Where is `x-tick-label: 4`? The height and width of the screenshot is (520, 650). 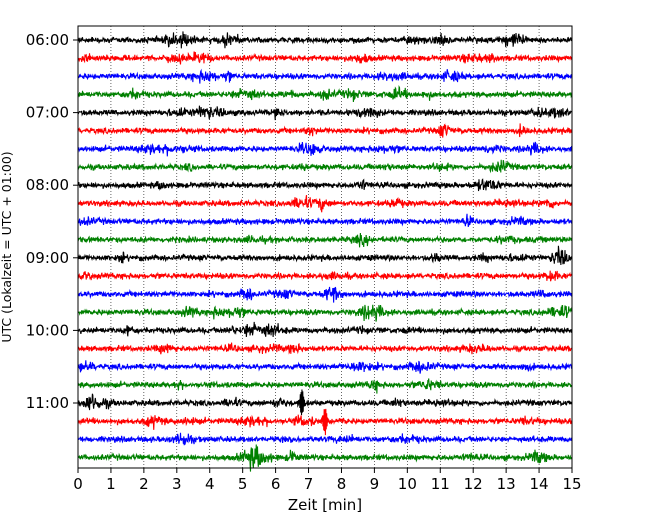
x-tick-label: 4 is located at coordinates (210, 484).